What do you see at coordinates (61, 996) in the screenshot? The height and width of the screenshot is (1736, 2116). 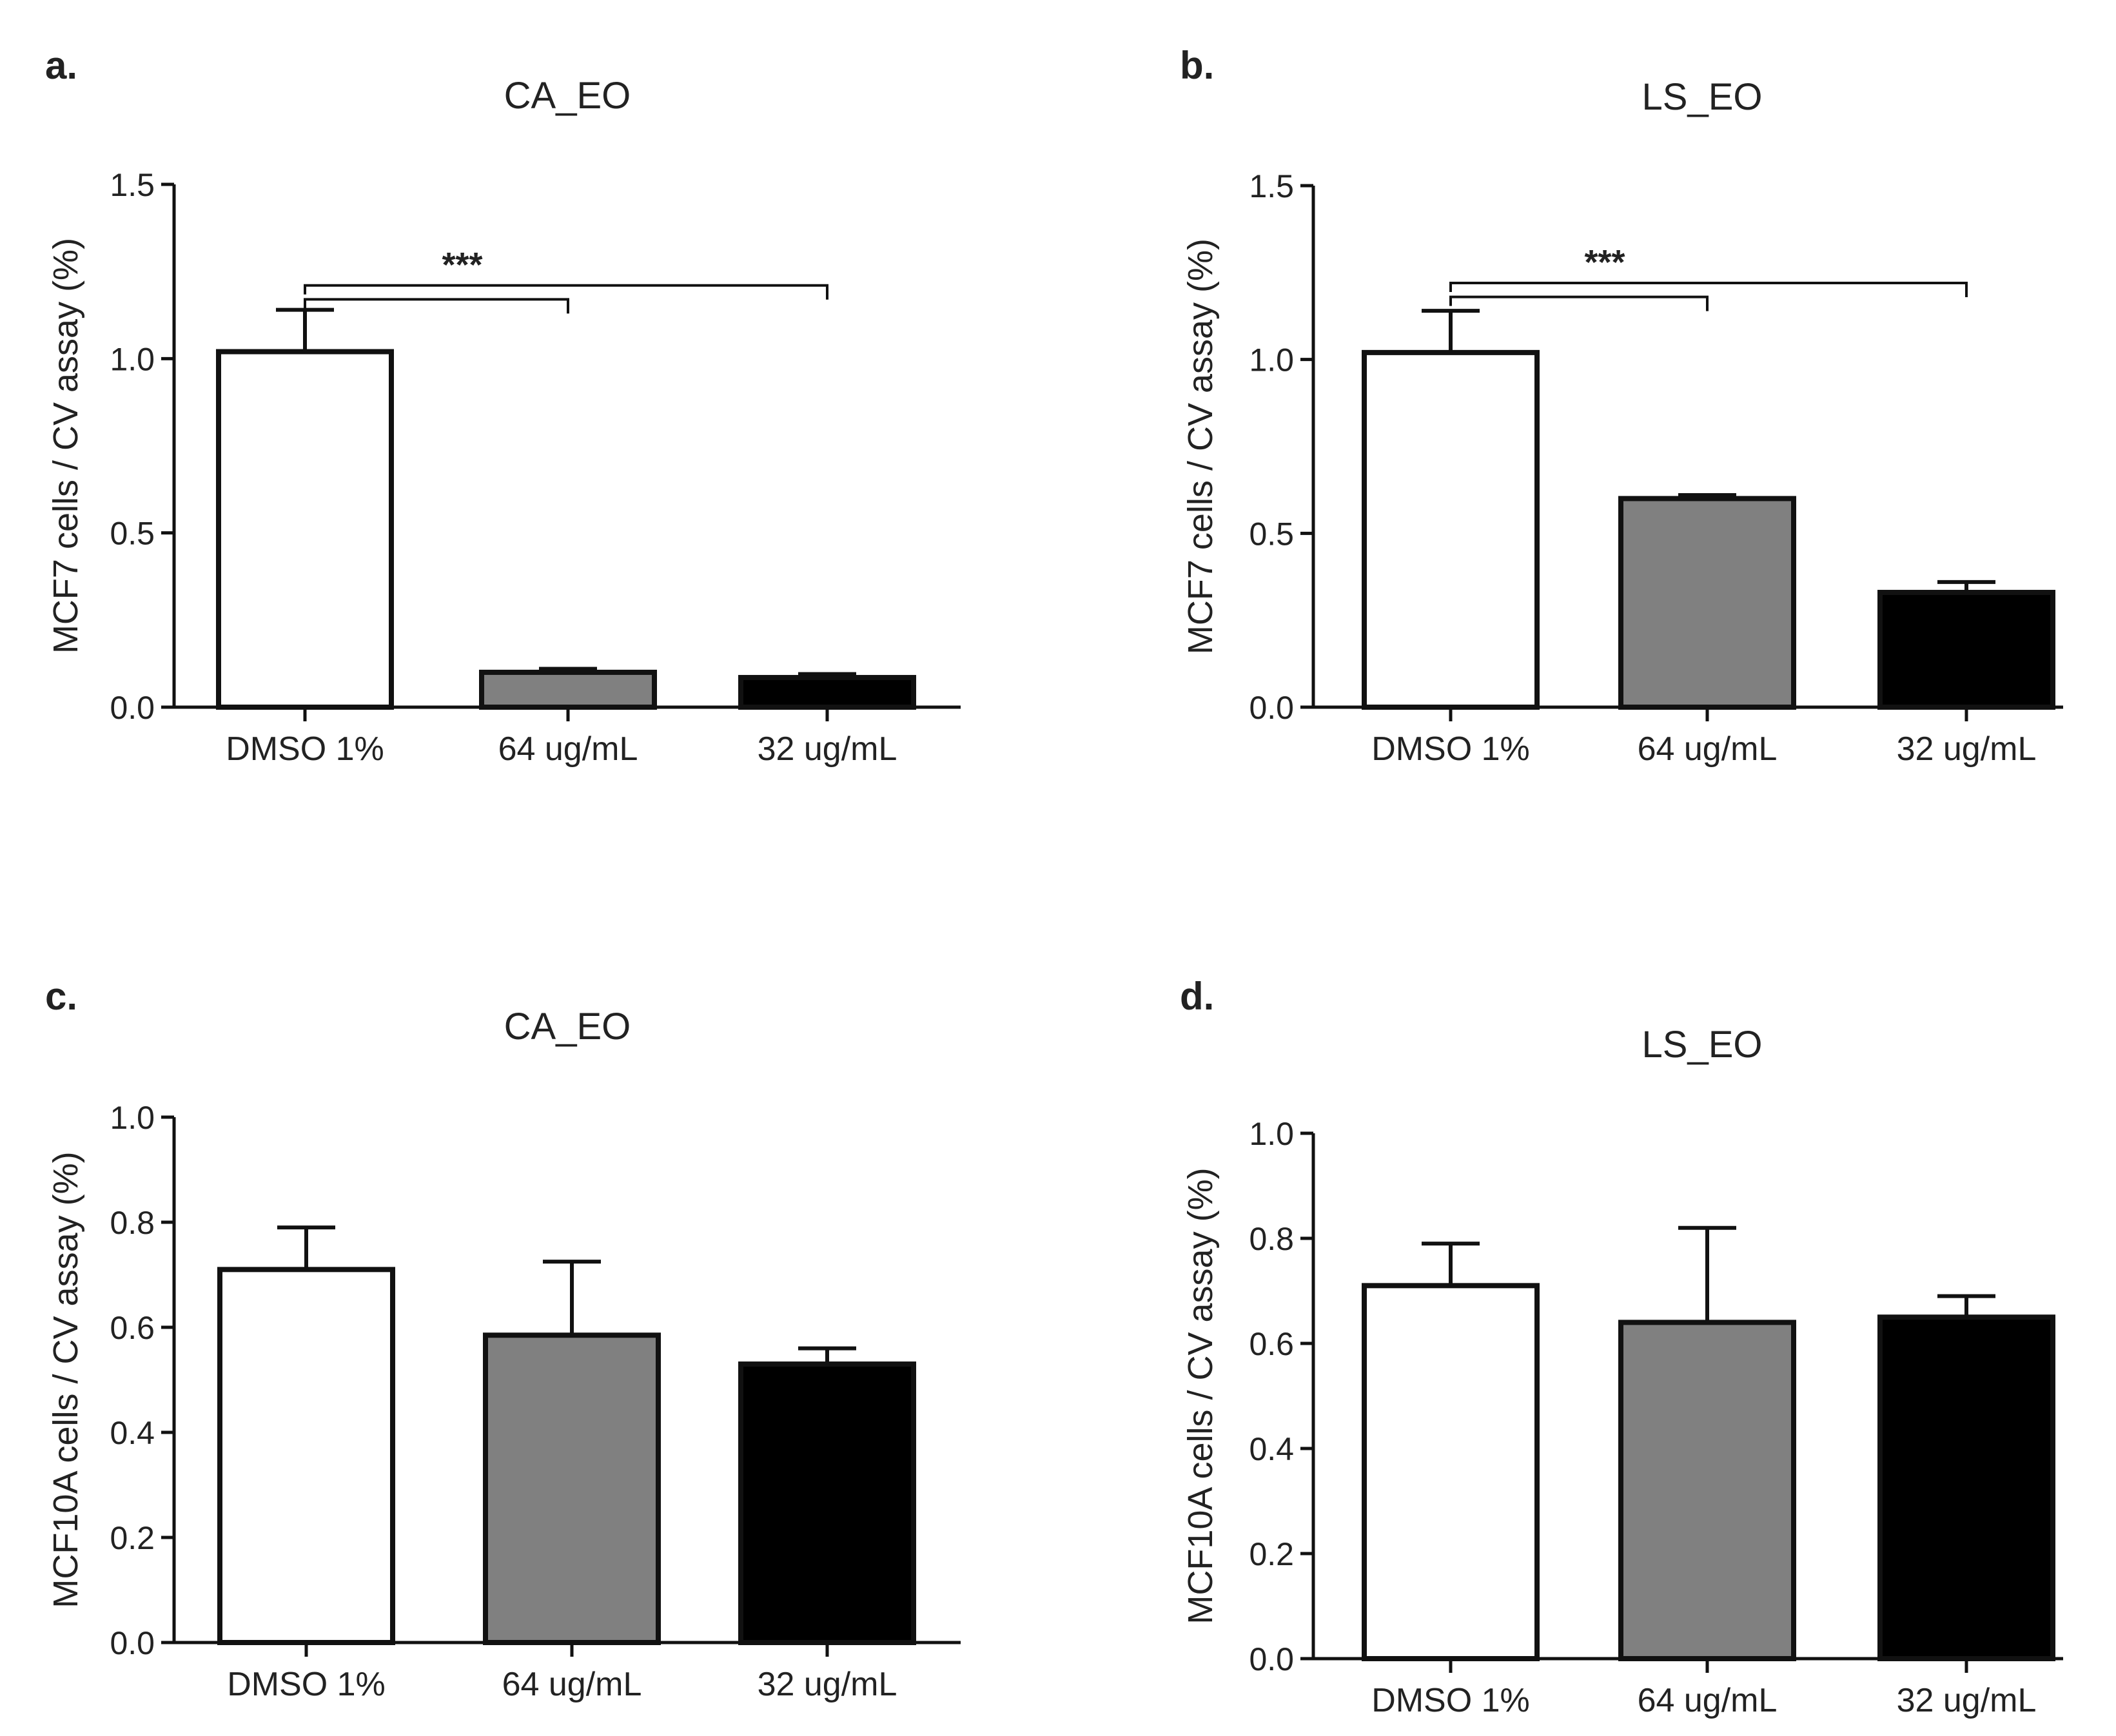 I see `panel-label: c.` at bounding box center [61, 996].